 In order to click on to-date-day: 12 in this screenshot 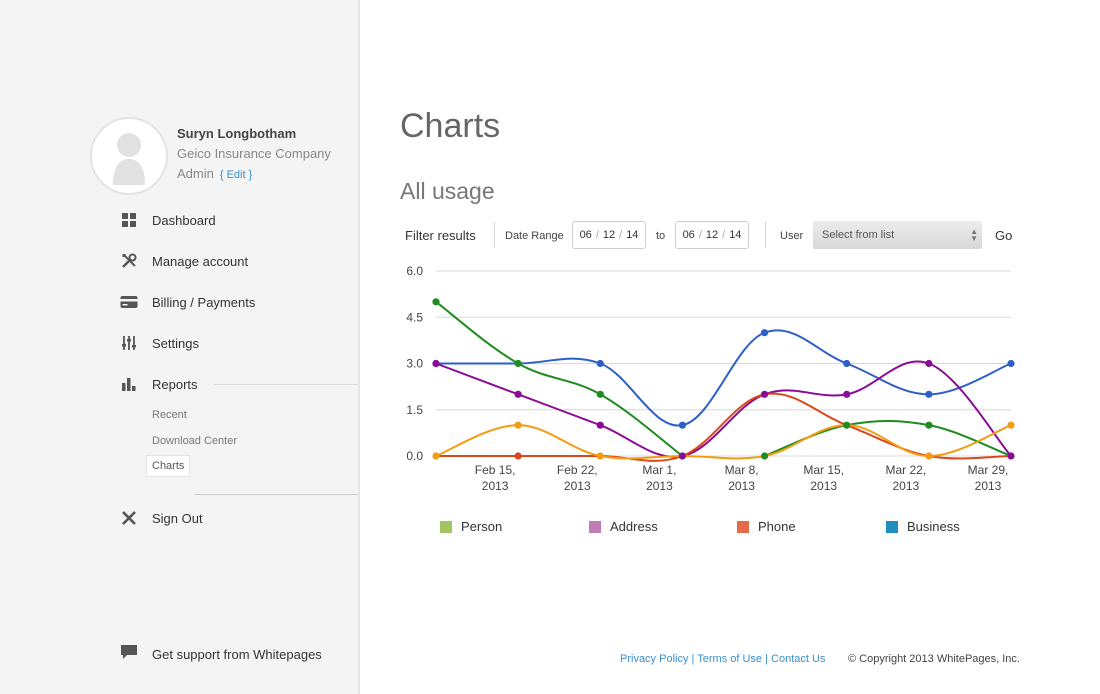, I will do `click(712, 235)`.